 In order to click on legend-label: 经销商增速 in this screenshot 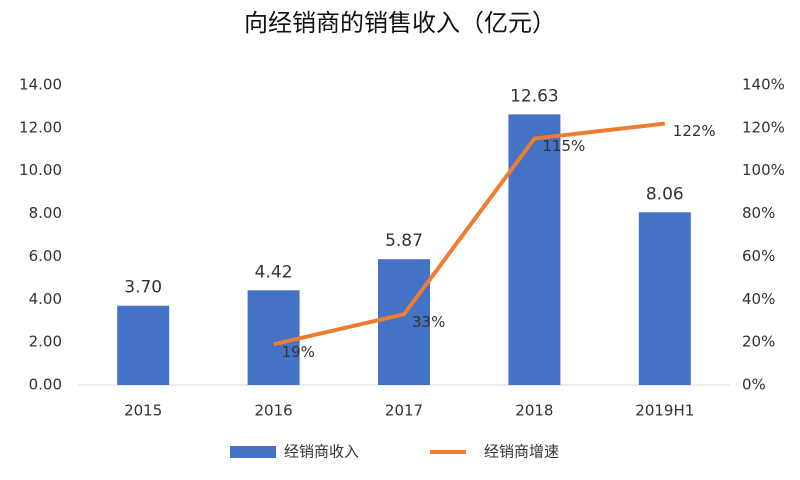, I will do `click(521, 452)`.